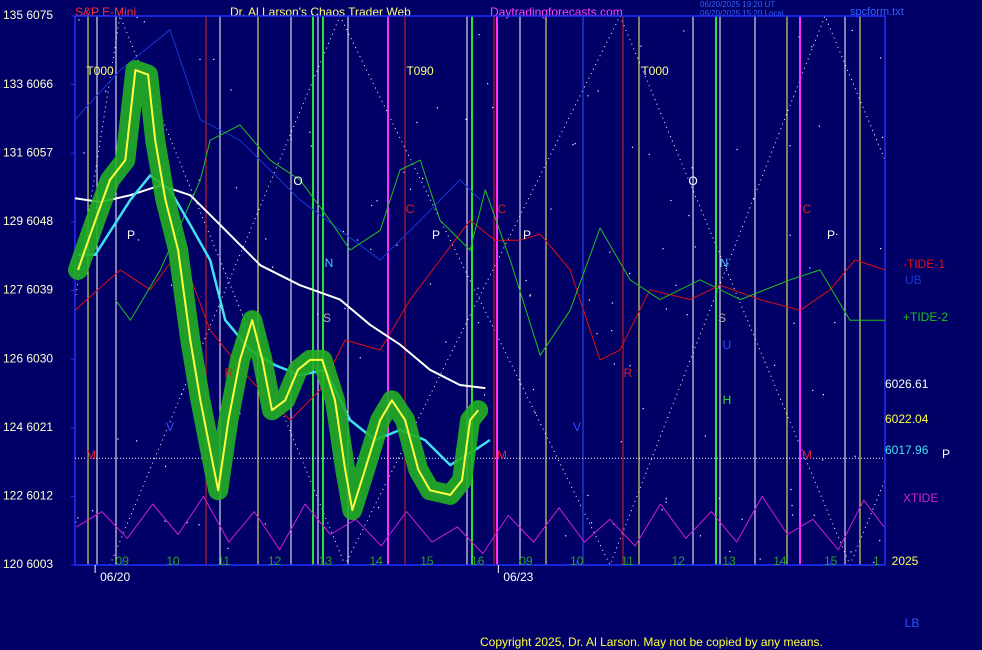 This screenshot has height=650, width=982. I want to click on y-tick-label: 127 6039, so click(28, 290).